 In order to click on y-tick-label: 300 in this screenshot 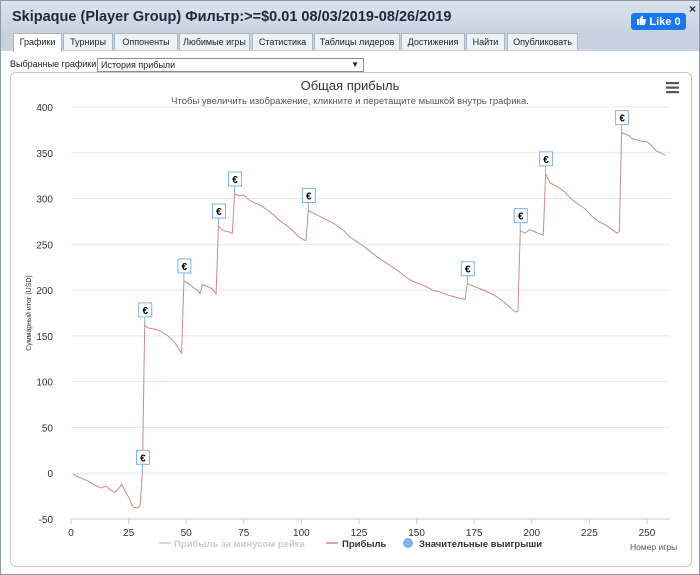, I will do `click(44, 200)`.